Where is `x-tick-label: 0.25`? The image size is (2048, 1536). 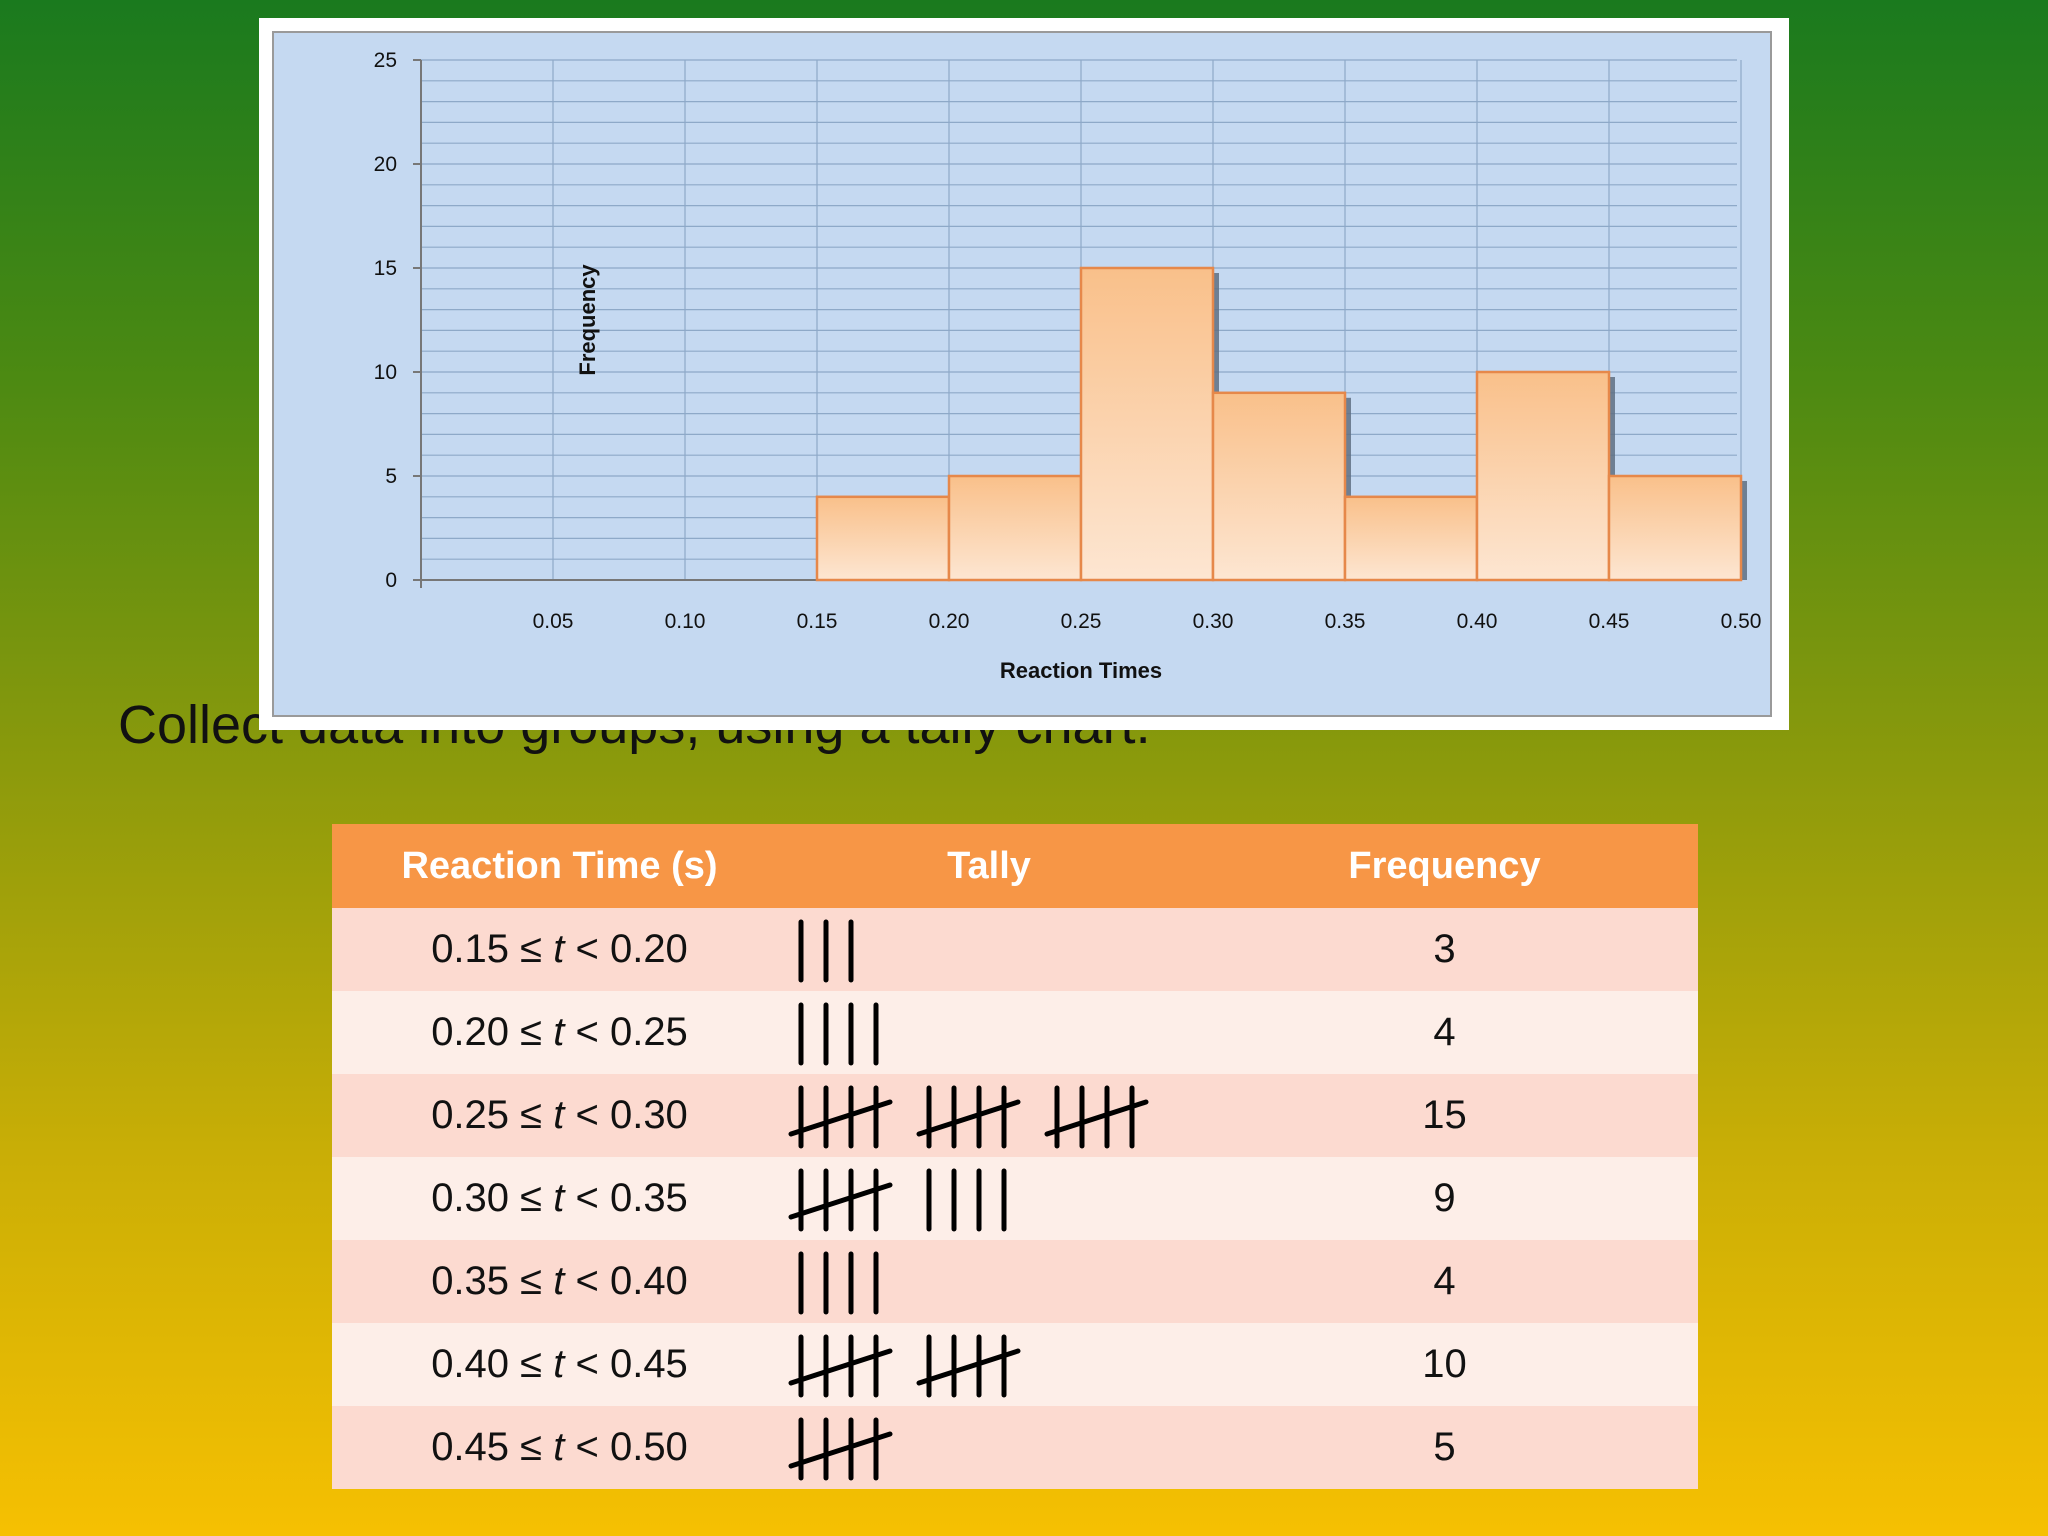
x-tick-label: 0.25 is located at coordinates (1081, 621).